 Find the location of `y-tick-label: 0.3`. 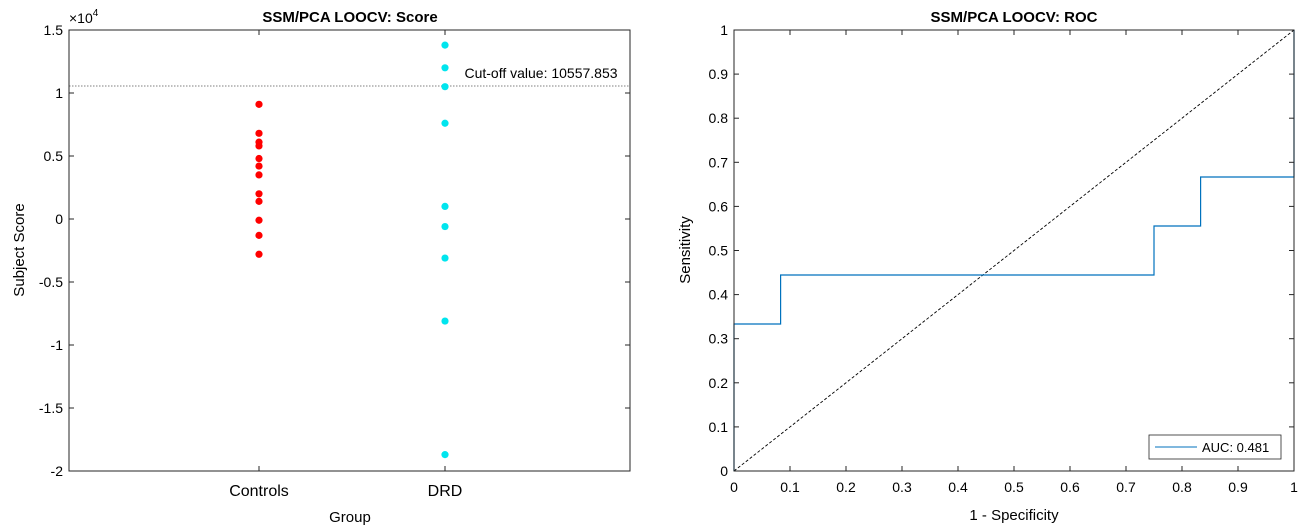

y-tick-label: 0.3 is located at coordinates (719, 339).